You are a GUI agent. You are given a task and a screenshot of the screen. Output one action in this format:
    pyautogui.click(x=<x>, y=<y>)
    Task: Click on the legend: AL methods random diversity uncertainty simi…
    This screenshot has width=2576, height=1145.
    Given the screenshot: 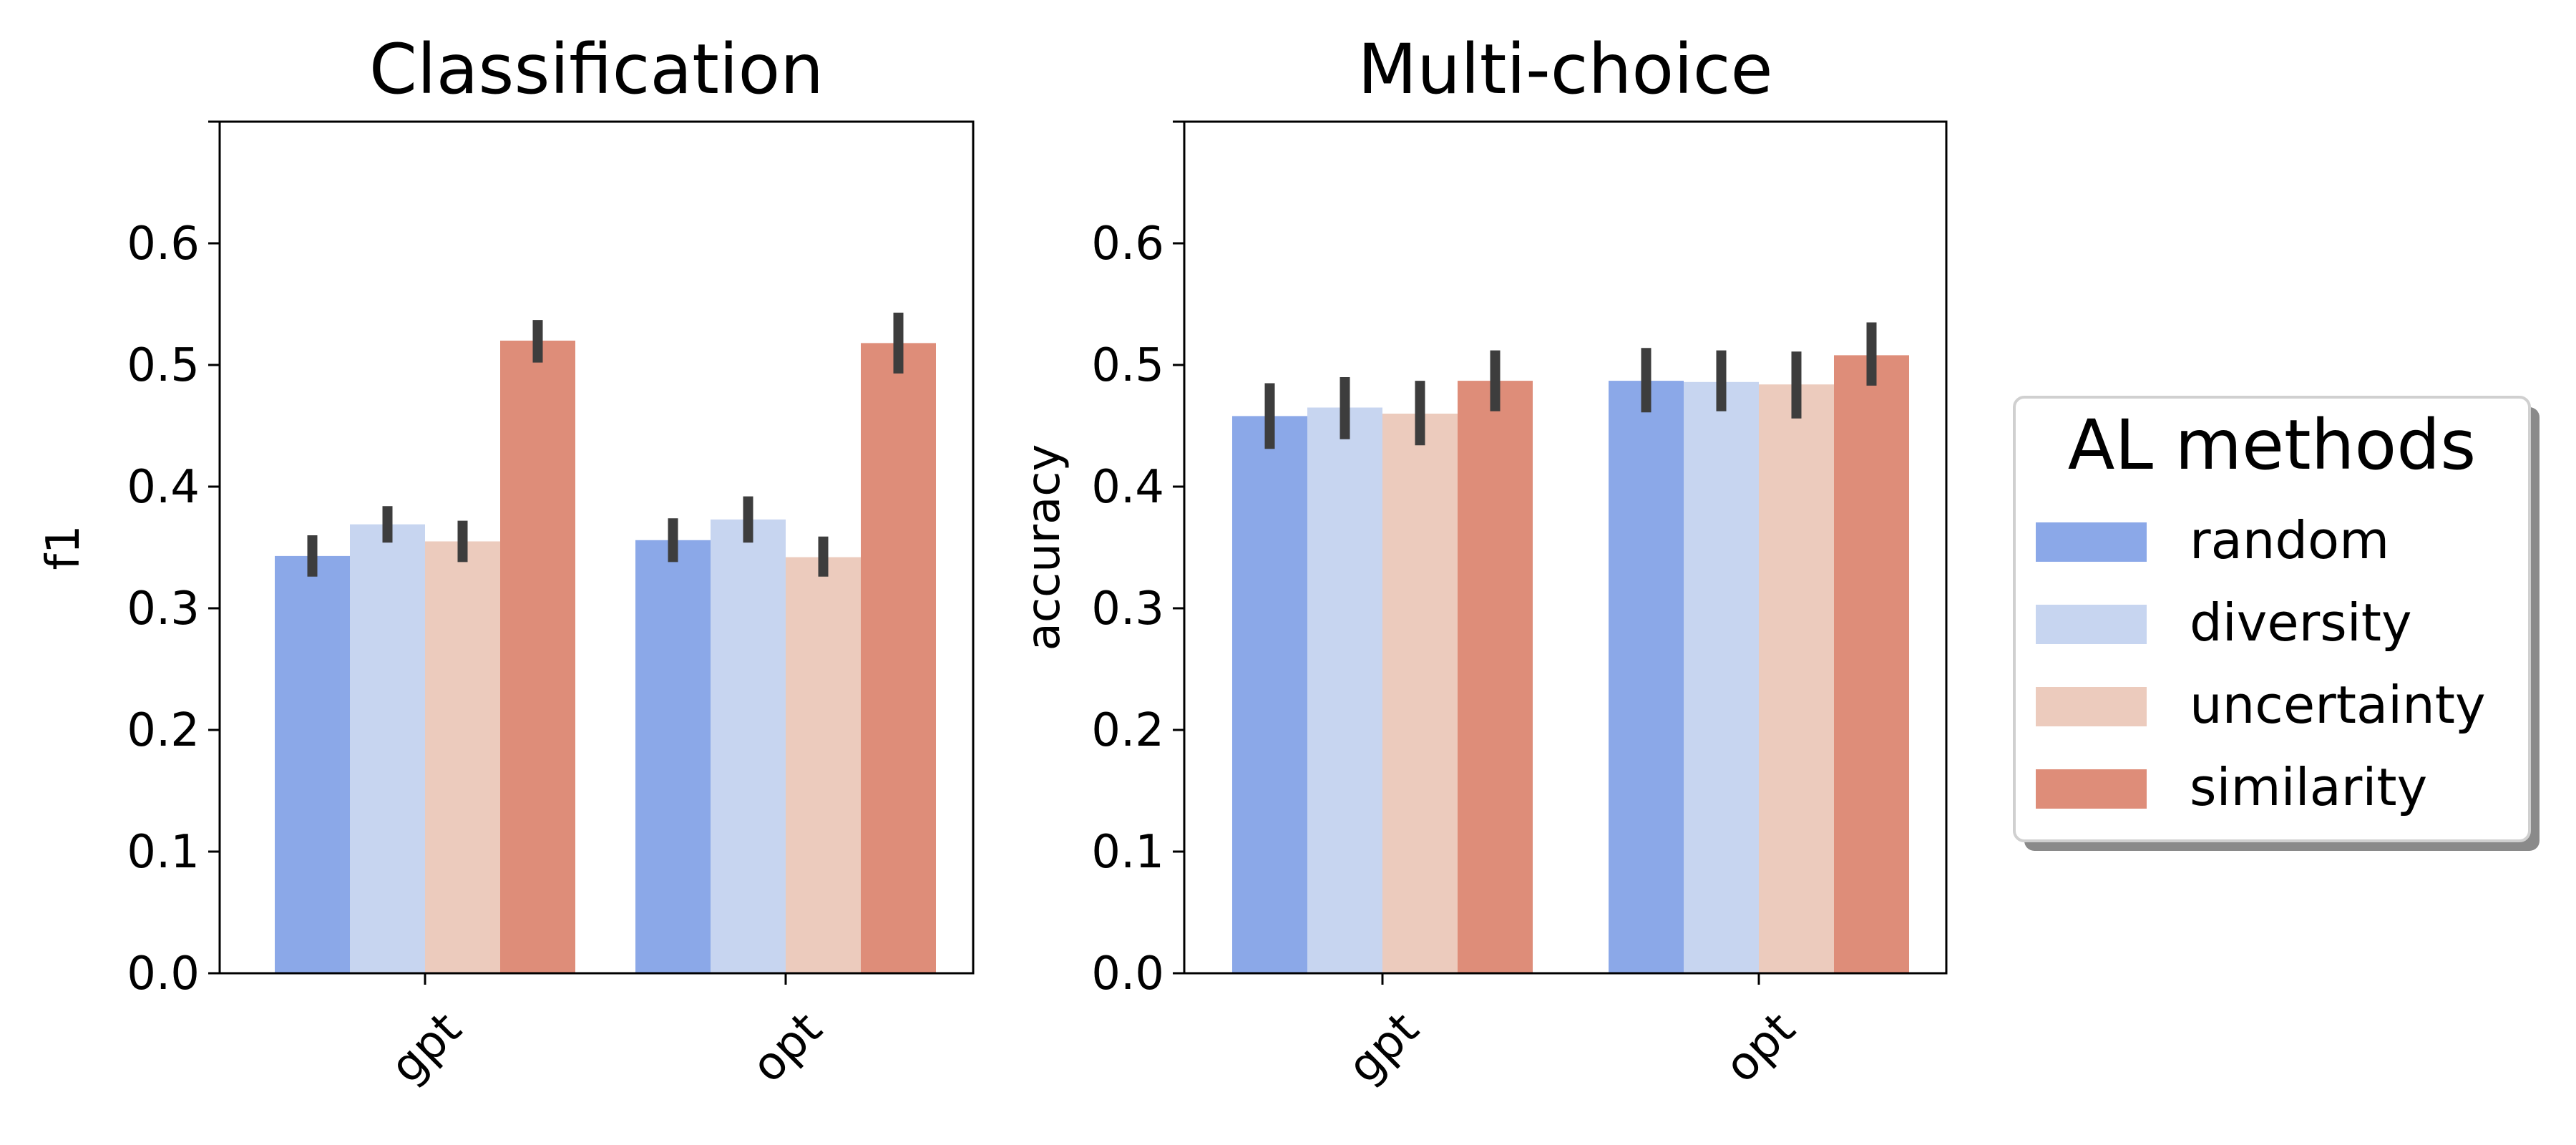 What is the action you would take?
    pyautogui.click(x=2276, y=623)
    